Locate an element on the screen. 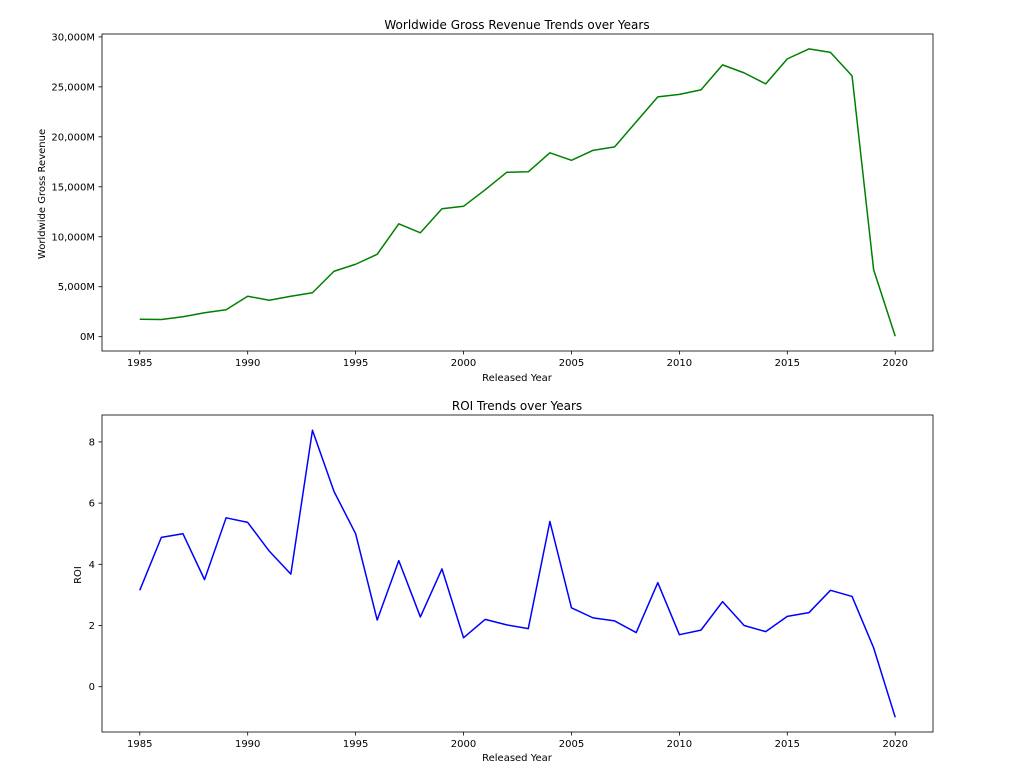  revenue-y-tick-label: 15,000M is located at coordinates (73, 187).